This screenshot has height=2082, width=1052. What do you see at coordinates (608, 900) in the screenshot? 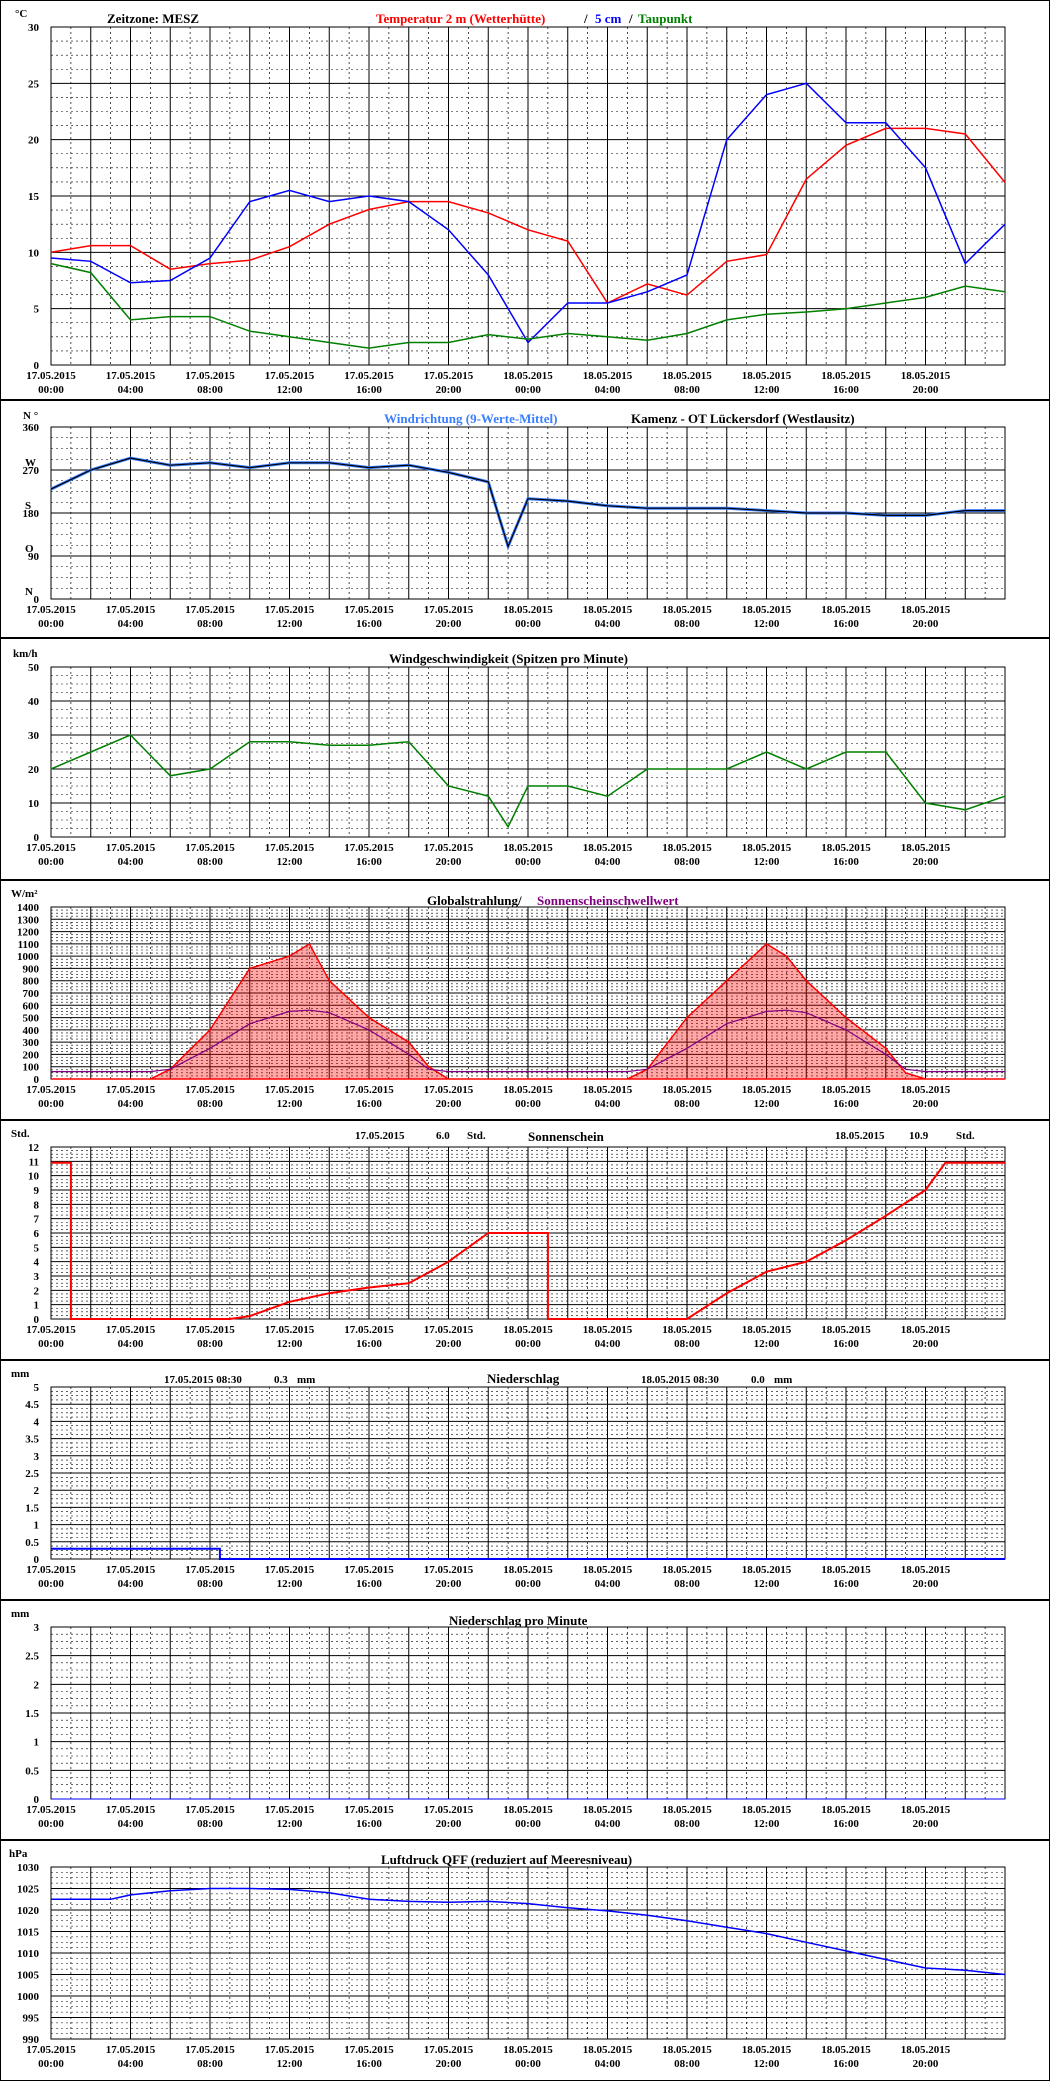
I see `threshold-title: Sonnenscheinschwellwert` at bounding box center [608, 900].